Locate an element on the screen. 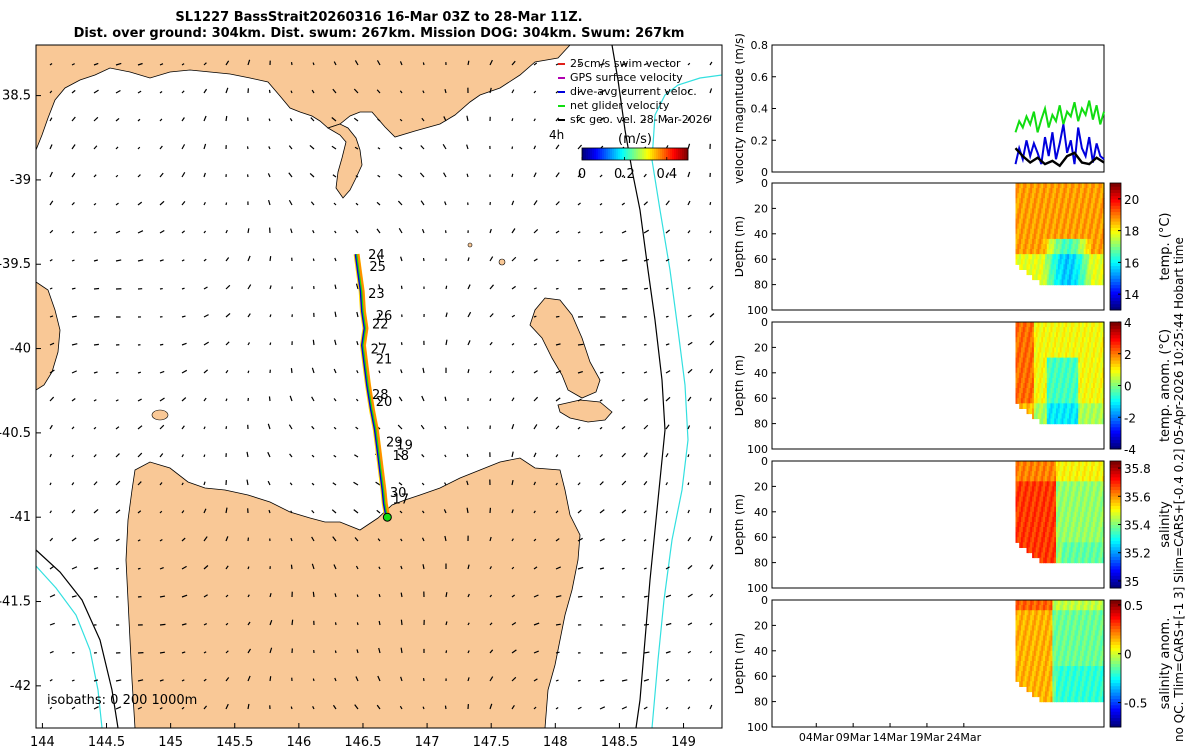 This screenshot has height=750, width=1200. depth-tick-label: 60 is located at coordinates (761, 537).